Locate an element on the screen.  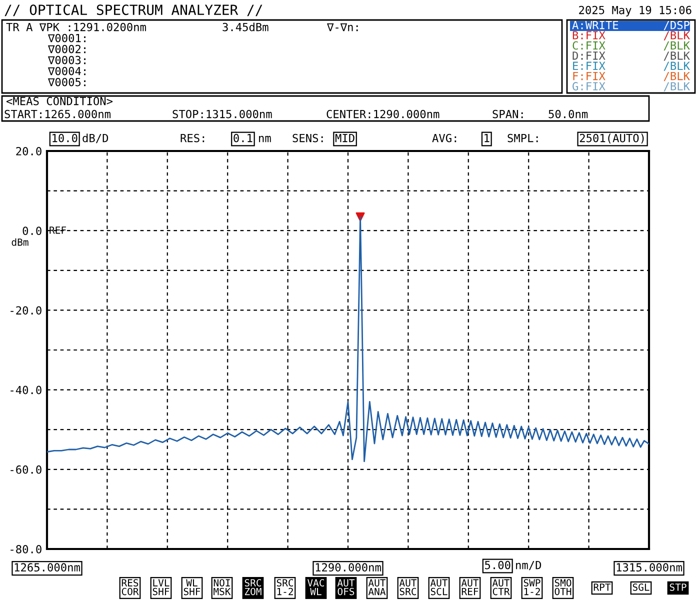
text: SMO OTH is located at coordinates (563, 587).